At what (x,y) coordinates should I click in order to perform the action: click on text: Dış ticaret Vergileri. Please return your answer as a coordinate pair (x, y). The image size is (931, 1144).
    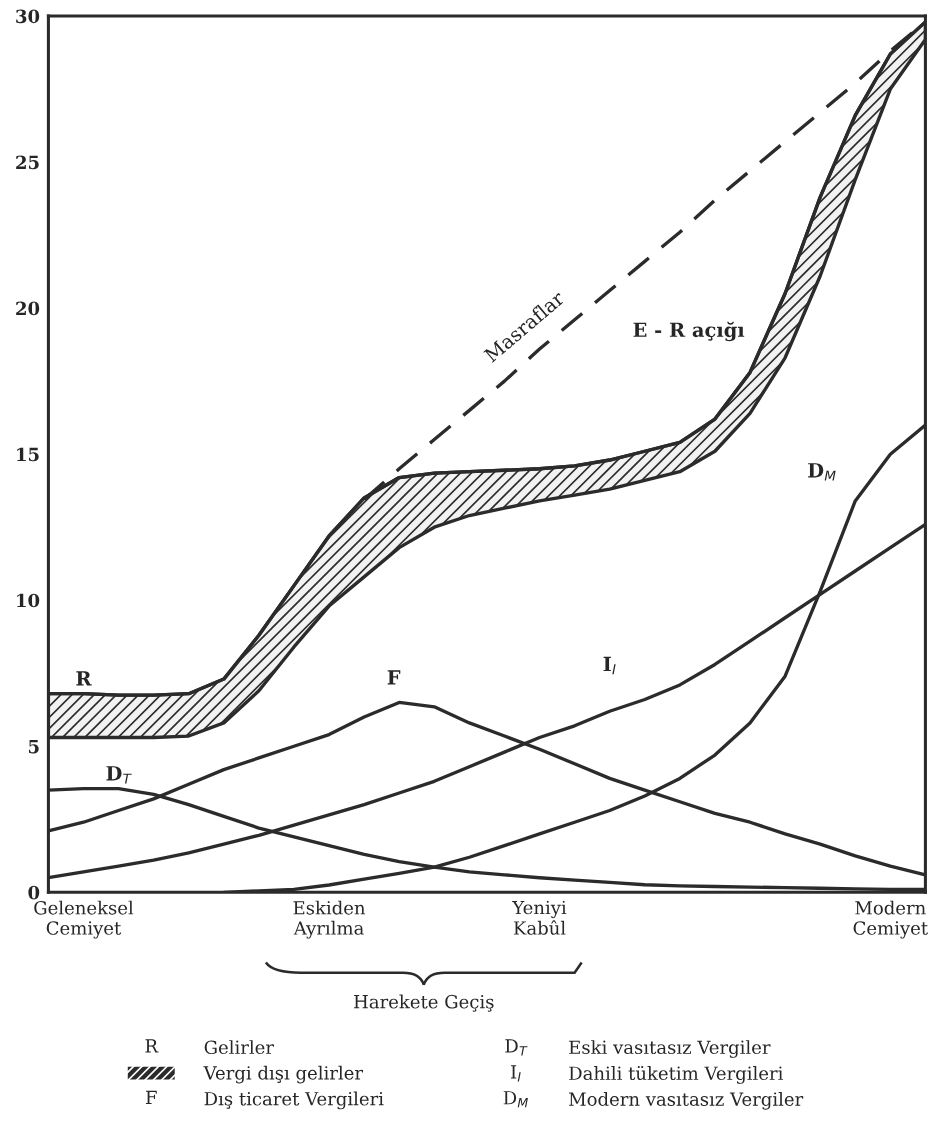
    Looking at the image, I should click on (294, 1100).